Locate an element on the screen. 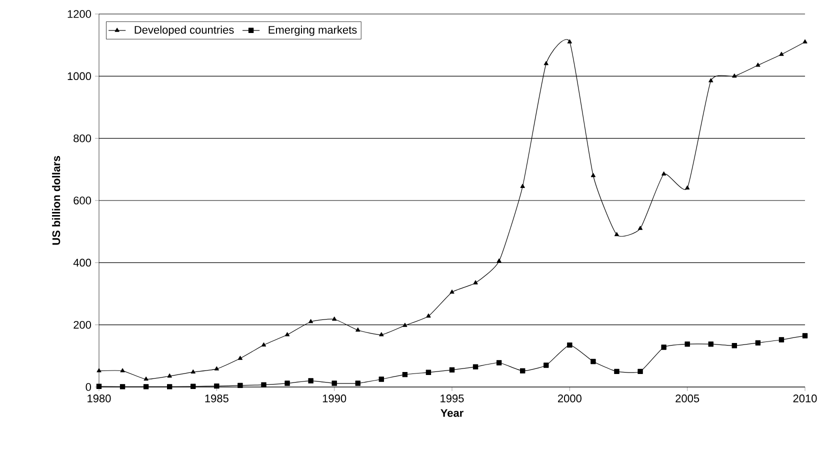 Image resolution: width=837 pixels, height=452 pixels. y-tick-label: 800 is located at coordinates (83, 138).